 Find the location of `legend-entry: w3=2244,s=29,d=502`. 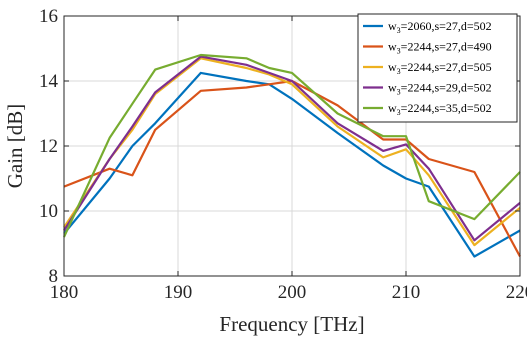

legend-entry: w3=2244,s=29,d=502 is located at coordinates (440, 89).